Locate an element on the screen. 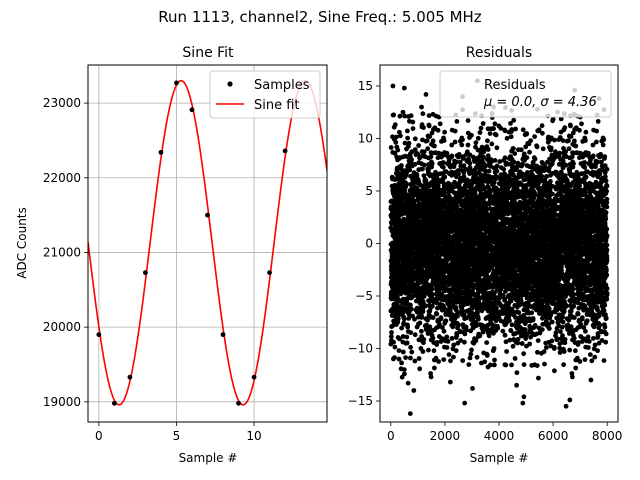  sine-fit-xtick-label: 5 is located at coordinates (177, 436).